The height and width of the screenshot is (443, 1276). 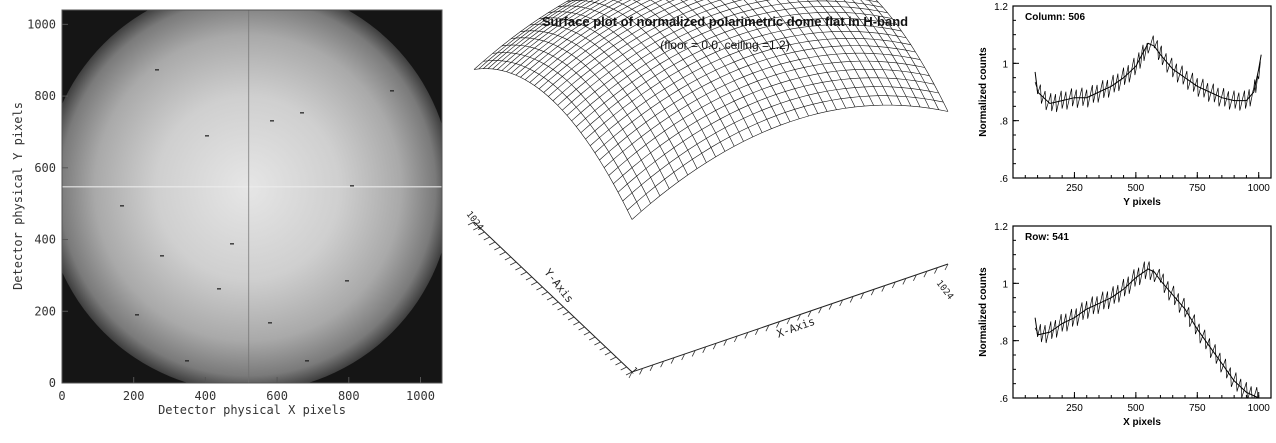 I want to click on surface-y-range-start: 1, so click(x=633, y=371).